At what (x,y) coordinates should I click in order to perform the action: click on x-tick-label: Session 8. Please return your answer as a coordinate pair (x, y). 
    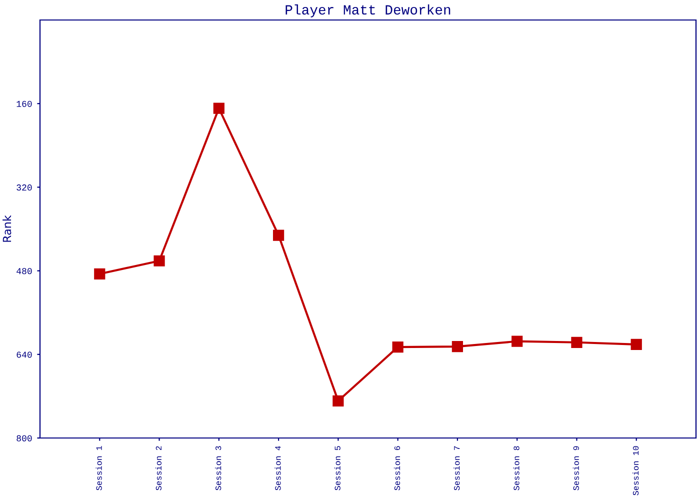
    Looking at the image, I should click on (516, 468).